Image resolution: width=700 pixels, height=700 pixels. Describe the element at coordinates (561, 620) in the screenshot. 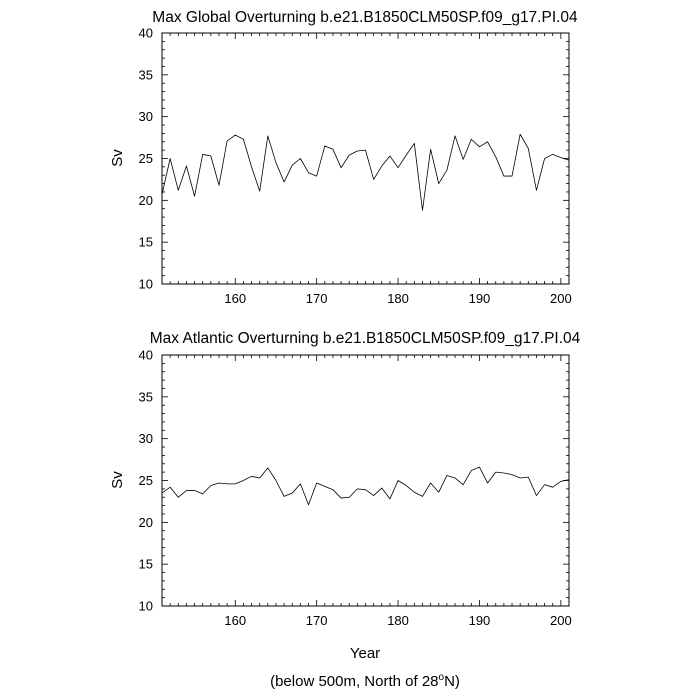

I see `atlantic-x-tick-label: 200` at that location.